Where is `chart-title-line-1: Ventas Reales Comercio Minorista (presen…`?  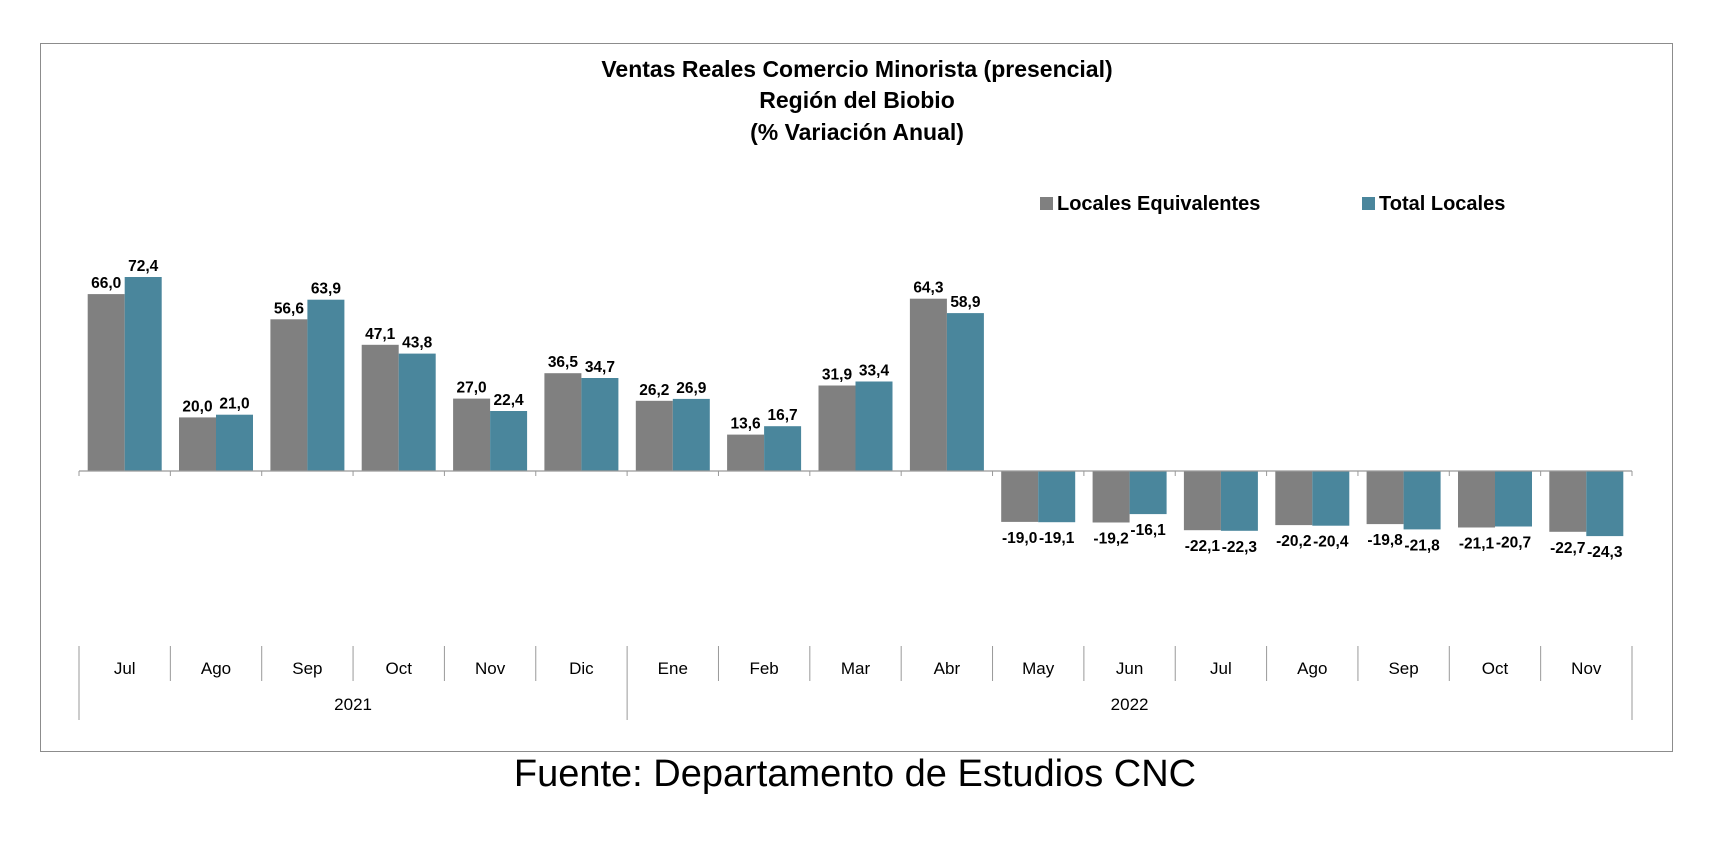 chart-title-line-1: Ventas Reales Comercio Minorista (presen… is located at coordinates (856, 69).